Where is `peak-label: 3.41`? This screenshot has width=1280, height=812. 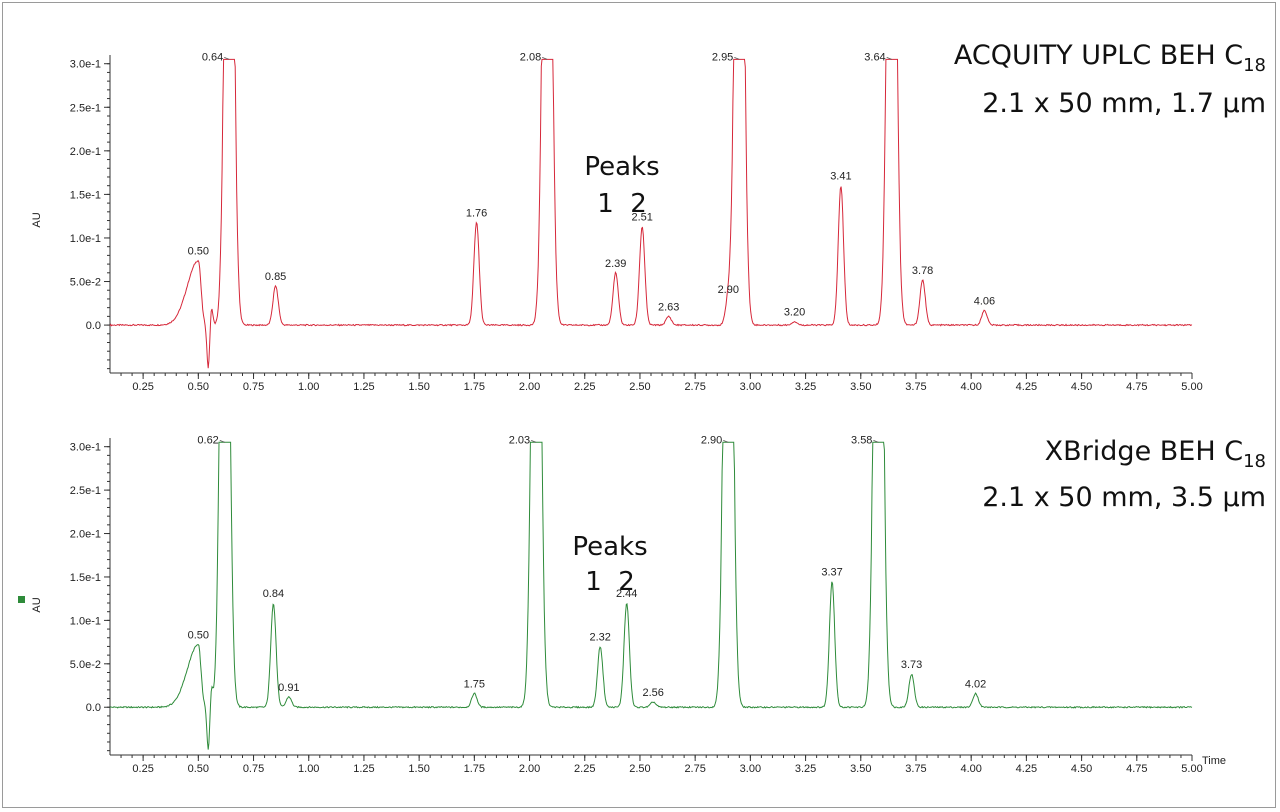
peak-label: 3.41 is located at coordinates (840, 177).